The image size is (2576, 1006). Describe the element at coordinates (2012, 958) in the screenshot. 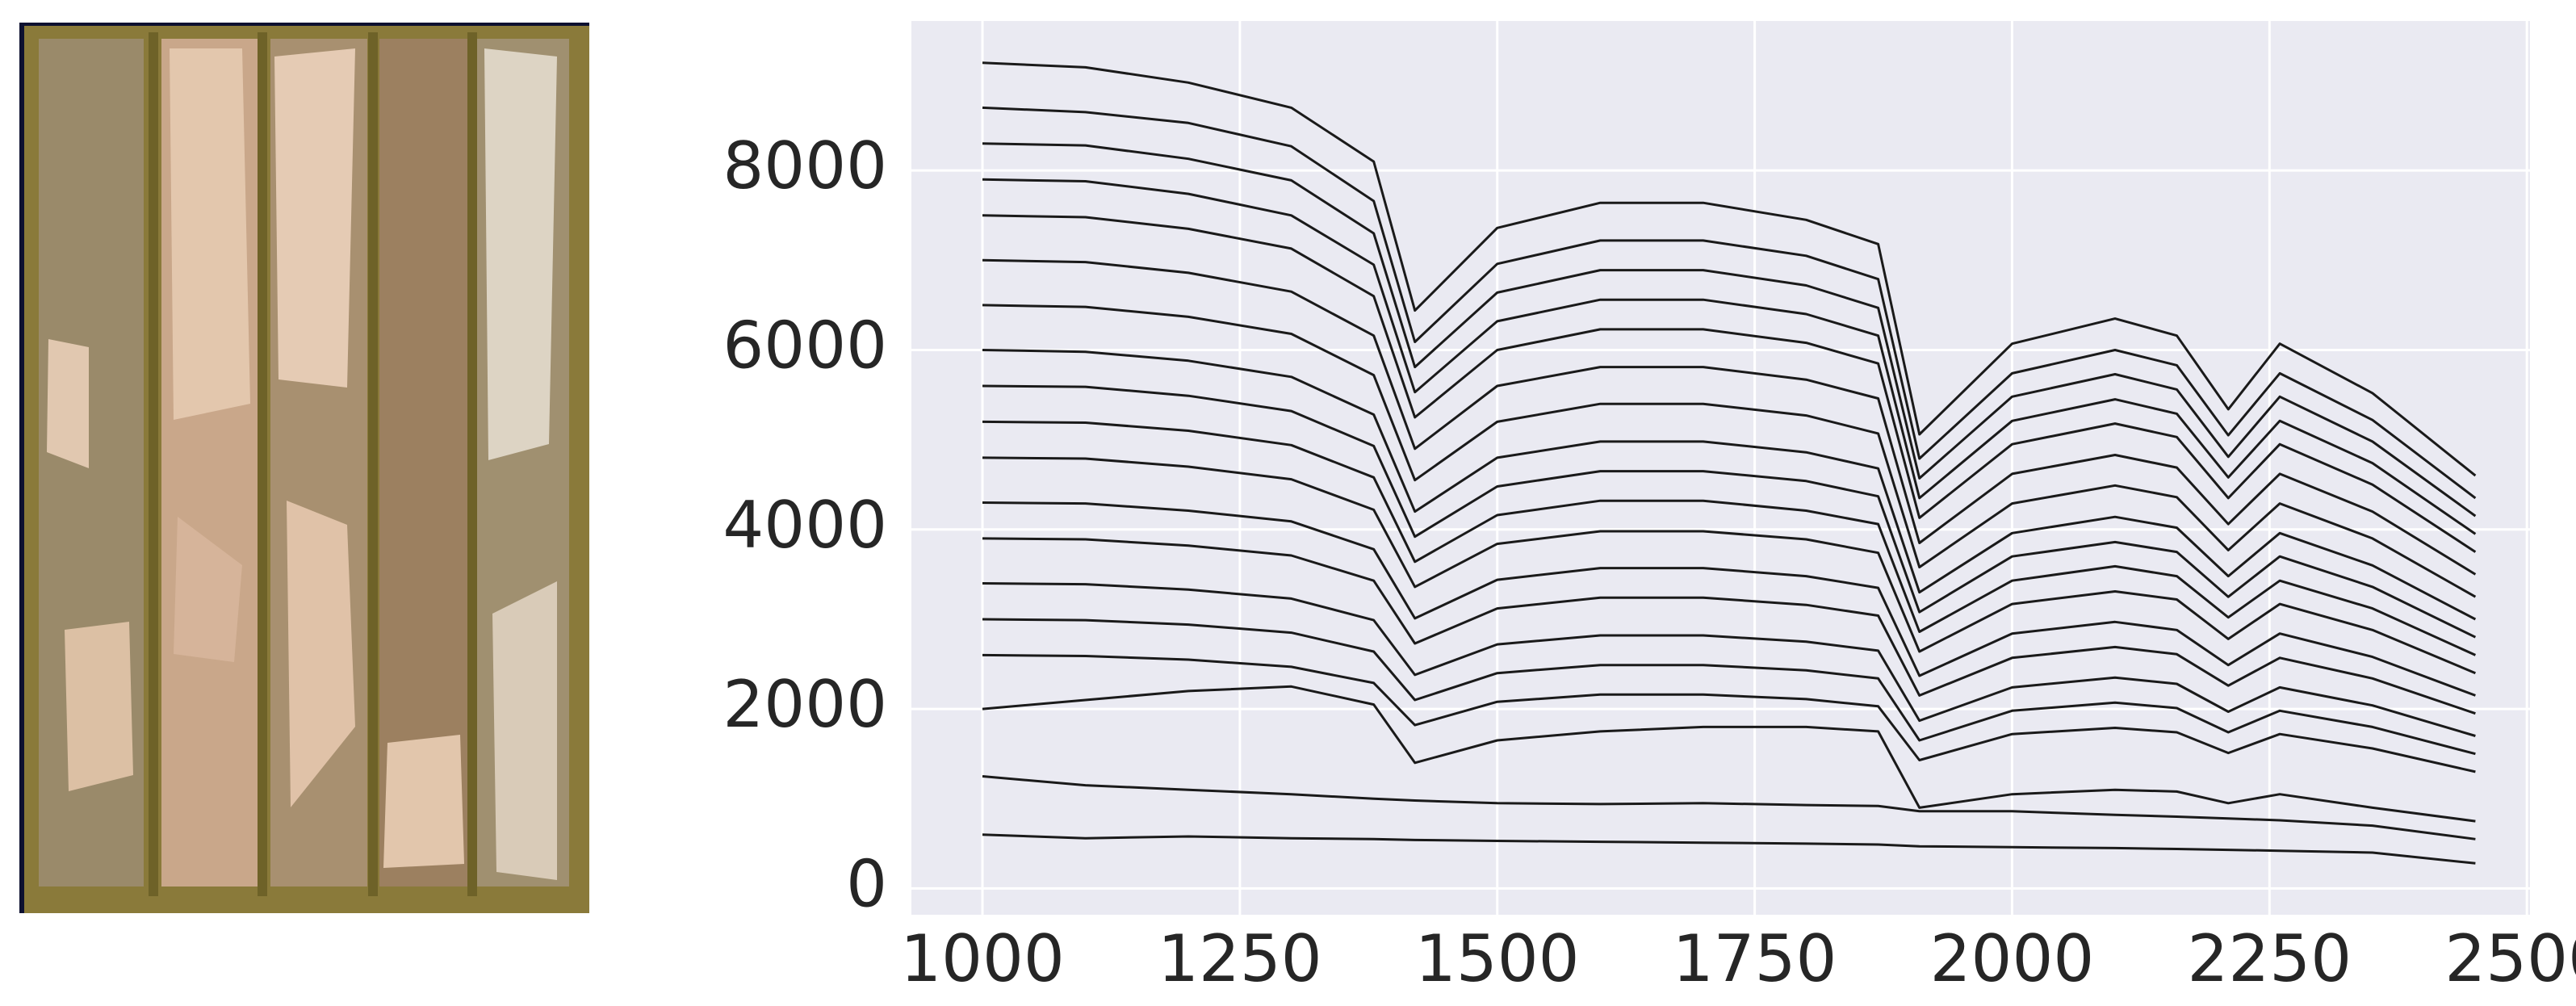

I see `x-tick-label: 2000` at that location.